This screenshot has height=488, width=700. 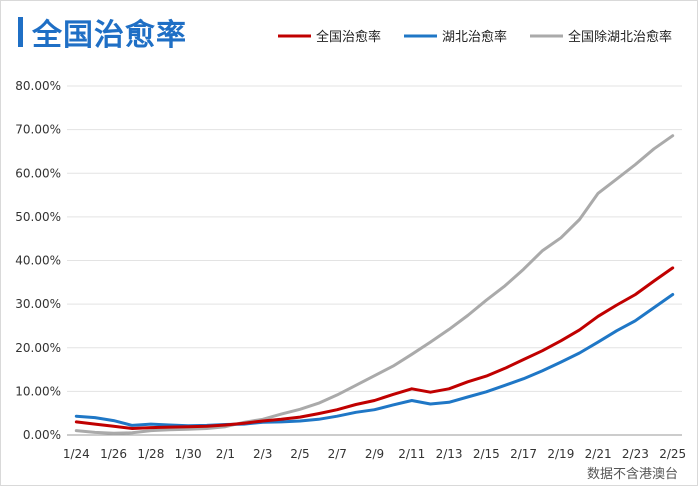 What do you see at coordinates (150, 454) in the screenshot?
I see `x-tick-label: 1/28` at bounding box center [150, 454].